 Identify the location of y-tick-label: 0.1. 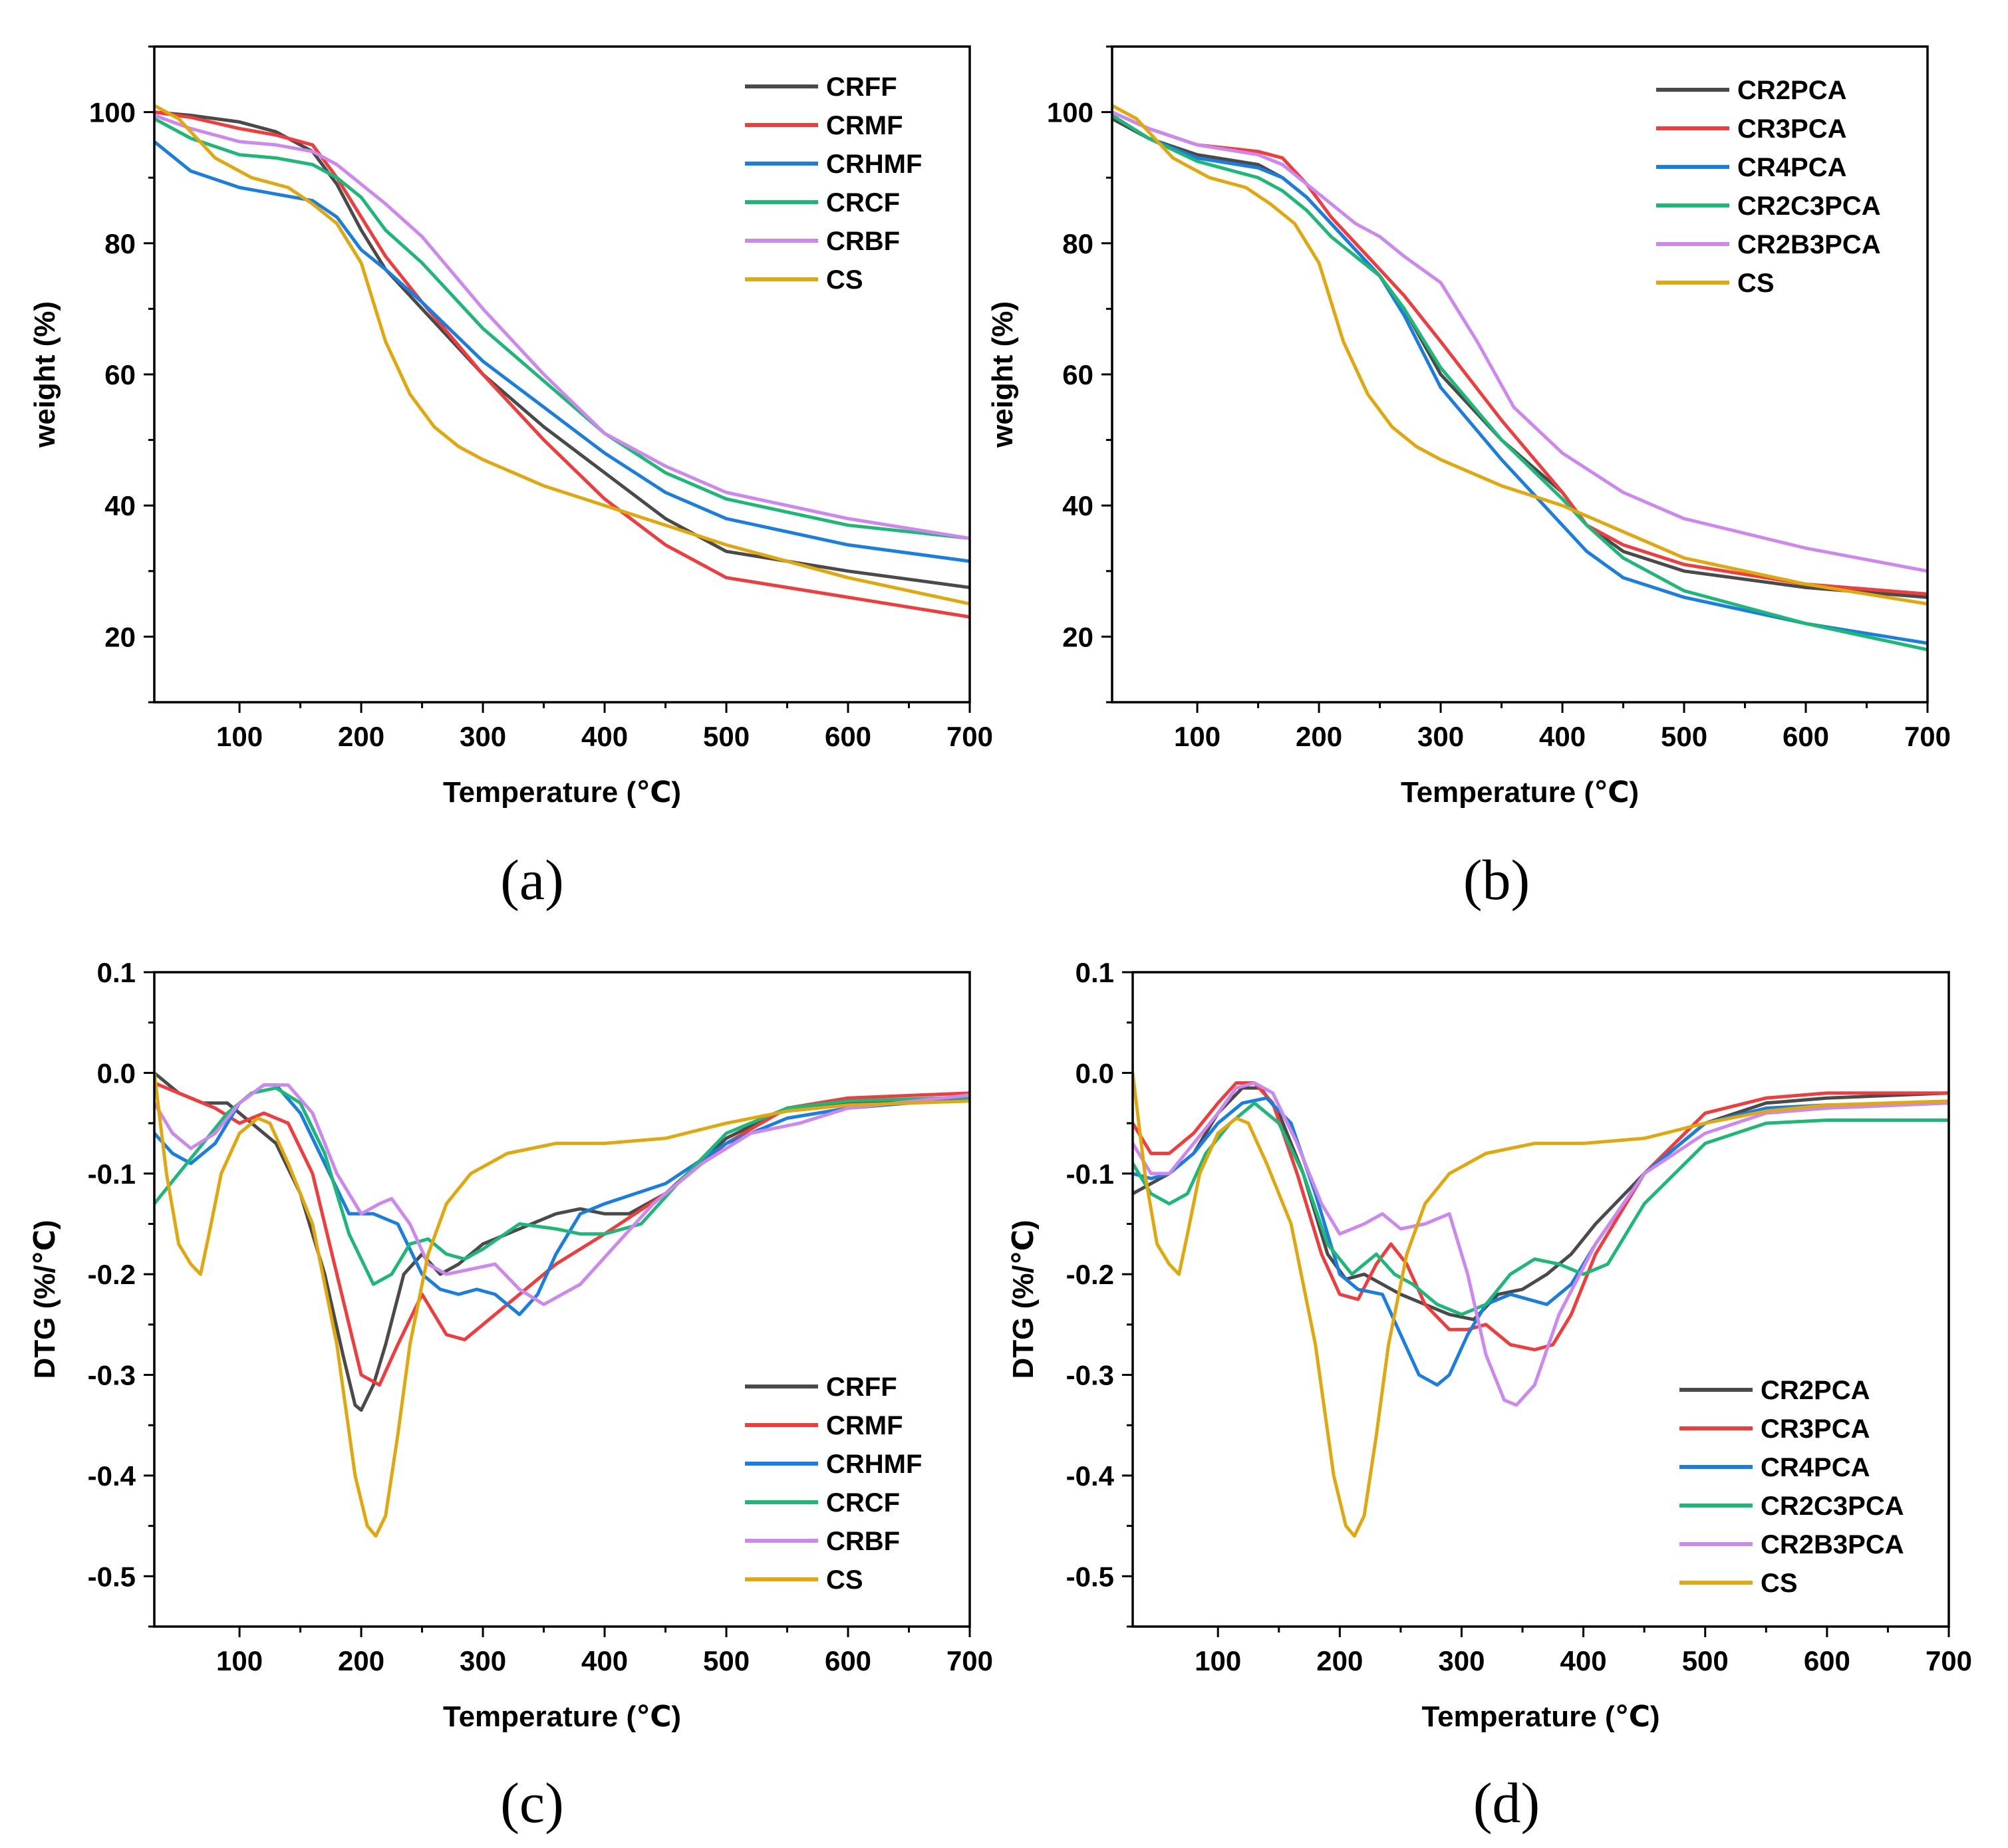
(116, 972).